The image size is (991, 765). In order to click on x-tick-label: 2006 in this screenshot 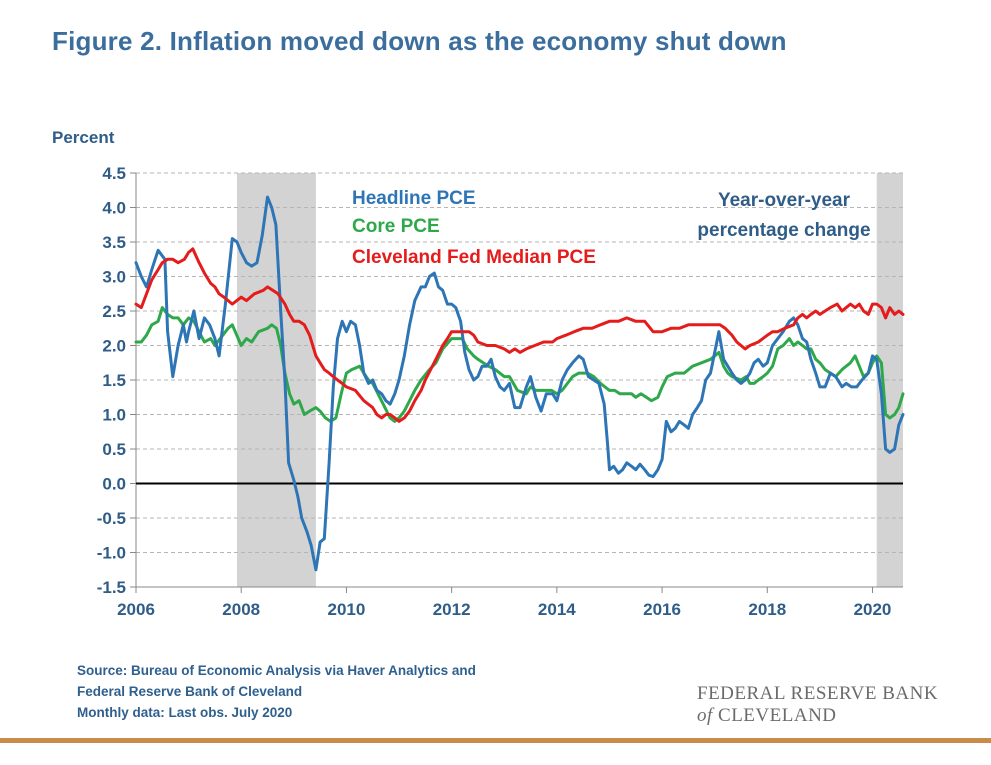, I will do `click(136, 609)`.